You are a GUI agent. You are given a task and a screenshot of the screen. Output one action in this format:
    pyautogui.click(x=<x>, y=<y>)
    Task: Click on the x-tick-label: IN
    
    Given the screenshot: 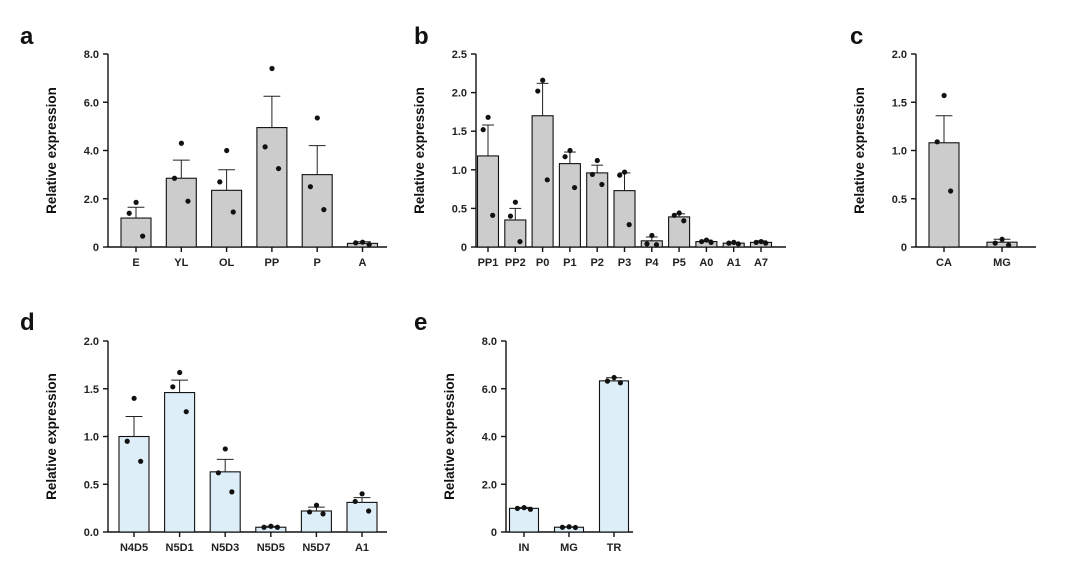 What is the action you would take?
    pyautogui.click(x=524, y=548)
    